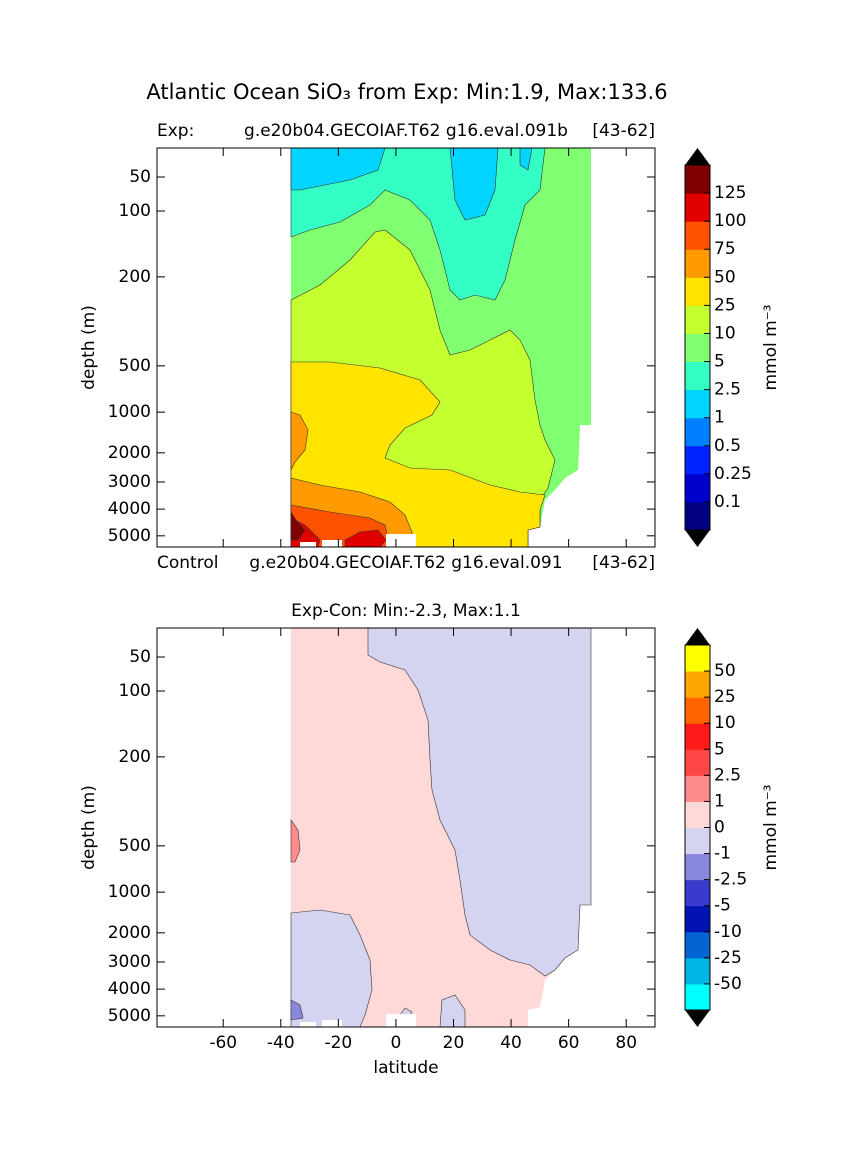 This screenshot has height=1158, width=864. Describe the element at coordinates (728, 932) in the screenshot. I see `colorbar-tick-label: -10` at that location.